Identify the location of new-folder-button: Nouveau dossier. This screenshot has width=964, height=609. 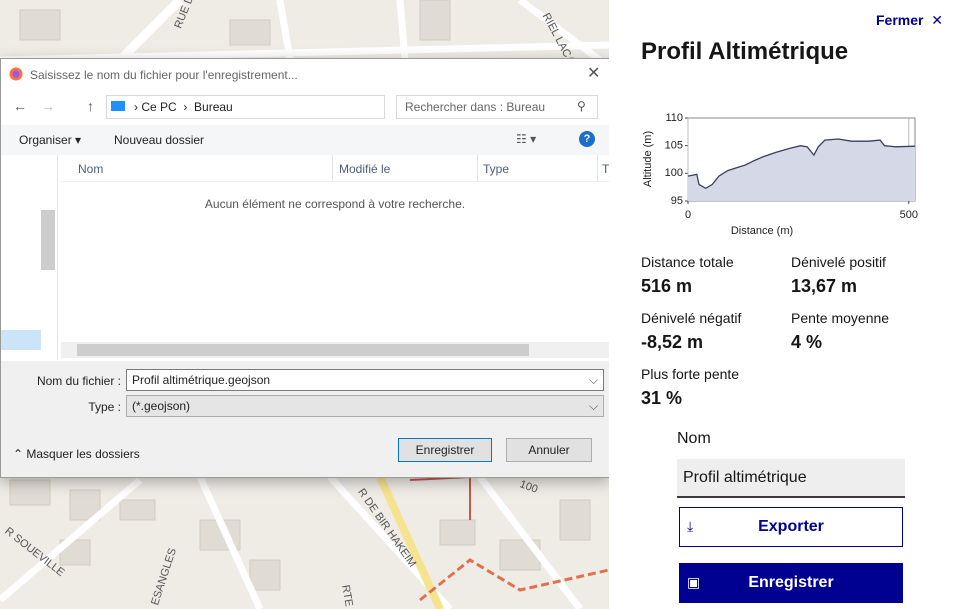
(159, 140).